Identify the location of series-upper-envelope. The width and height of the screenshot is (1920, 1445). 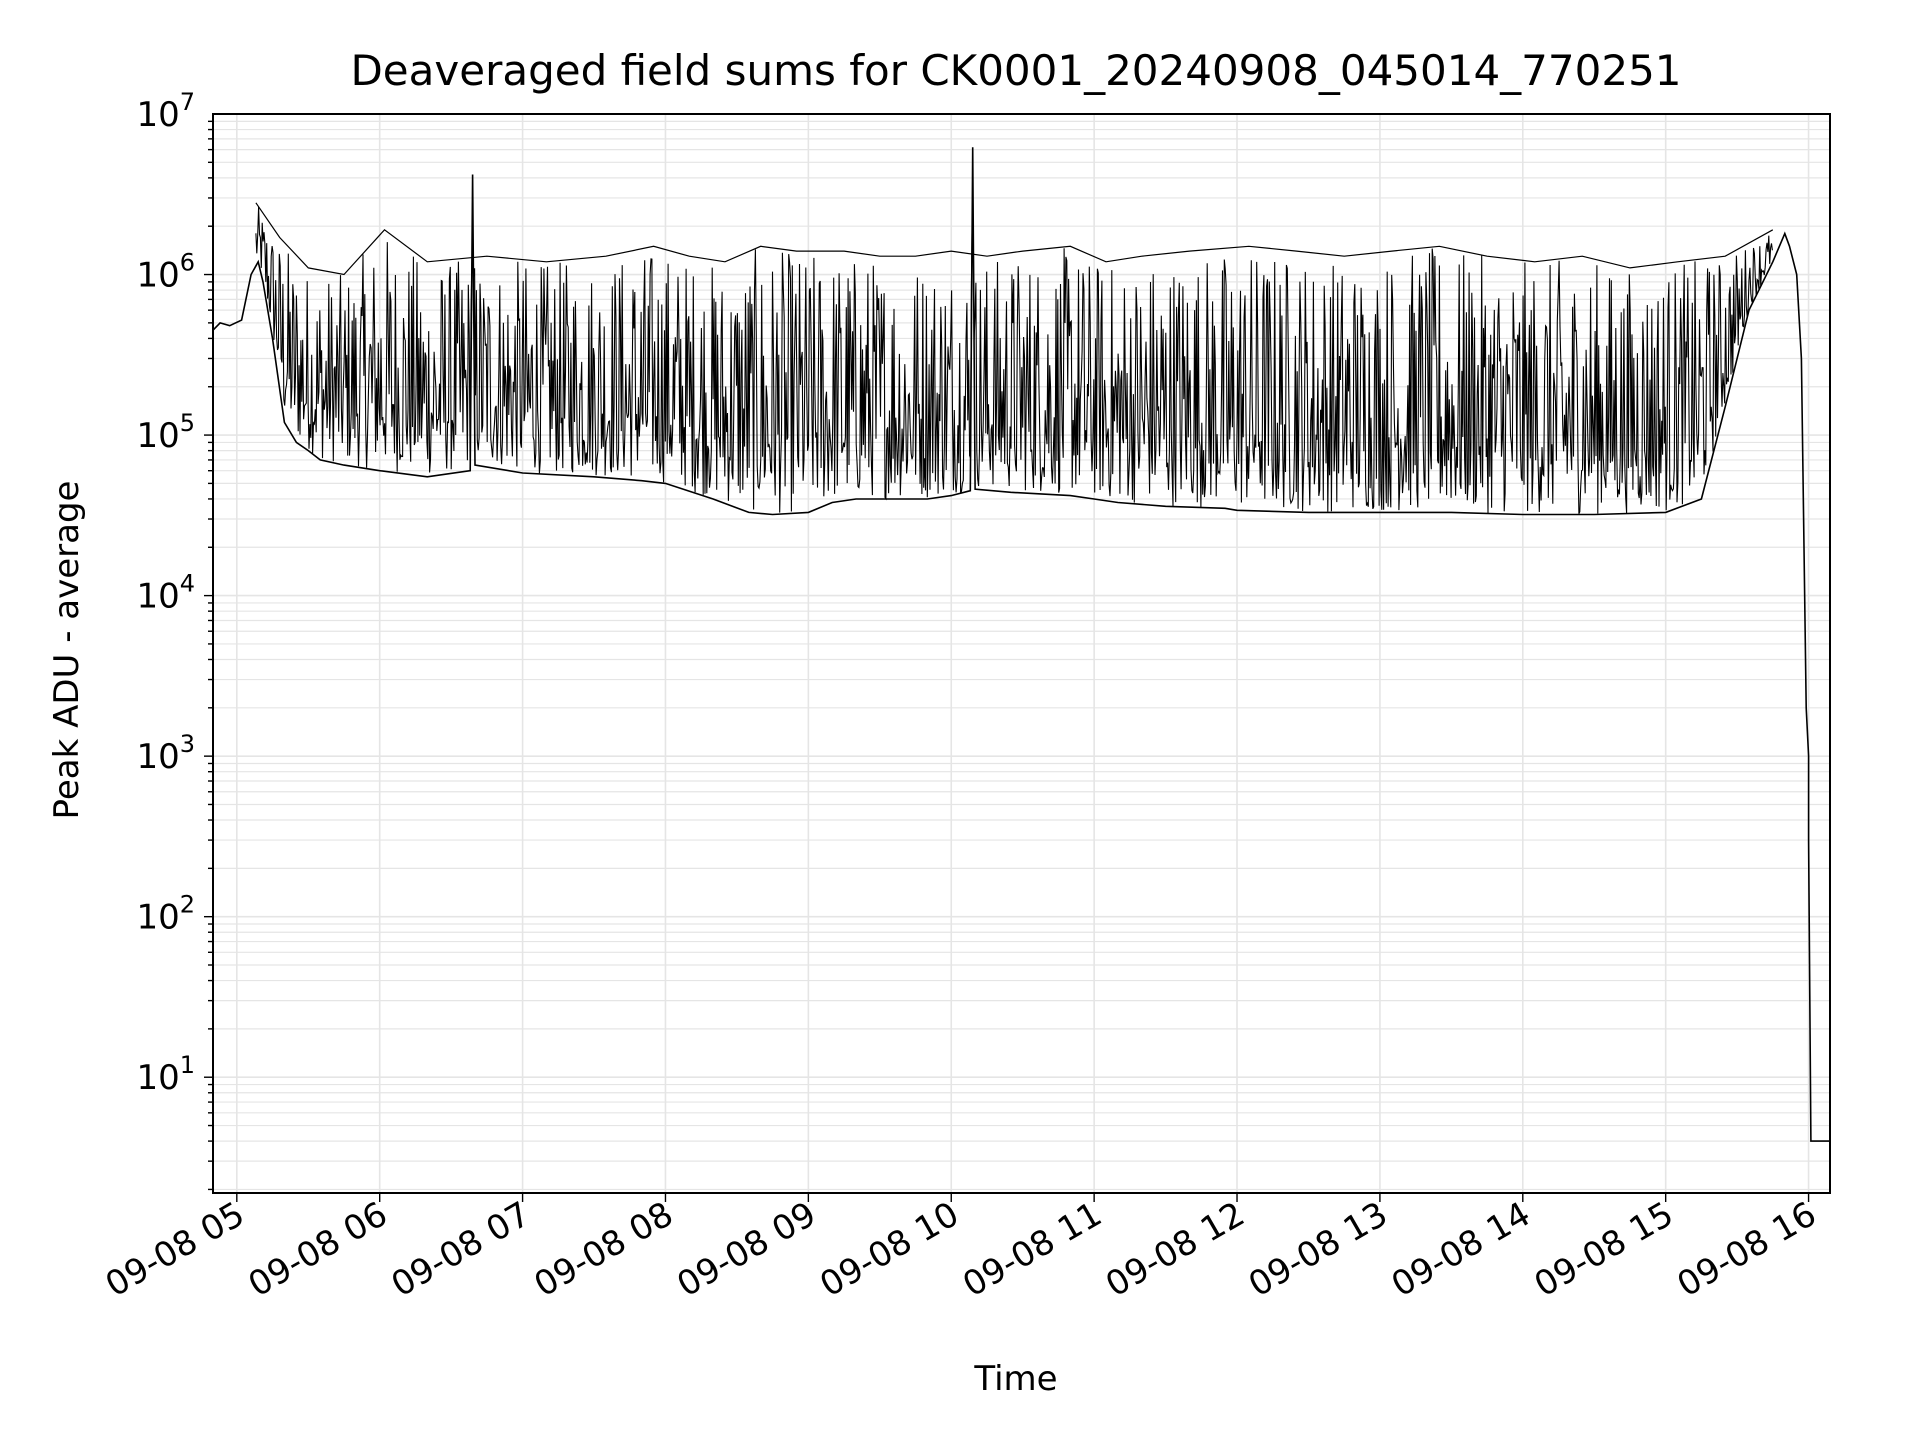
(1014, 239).